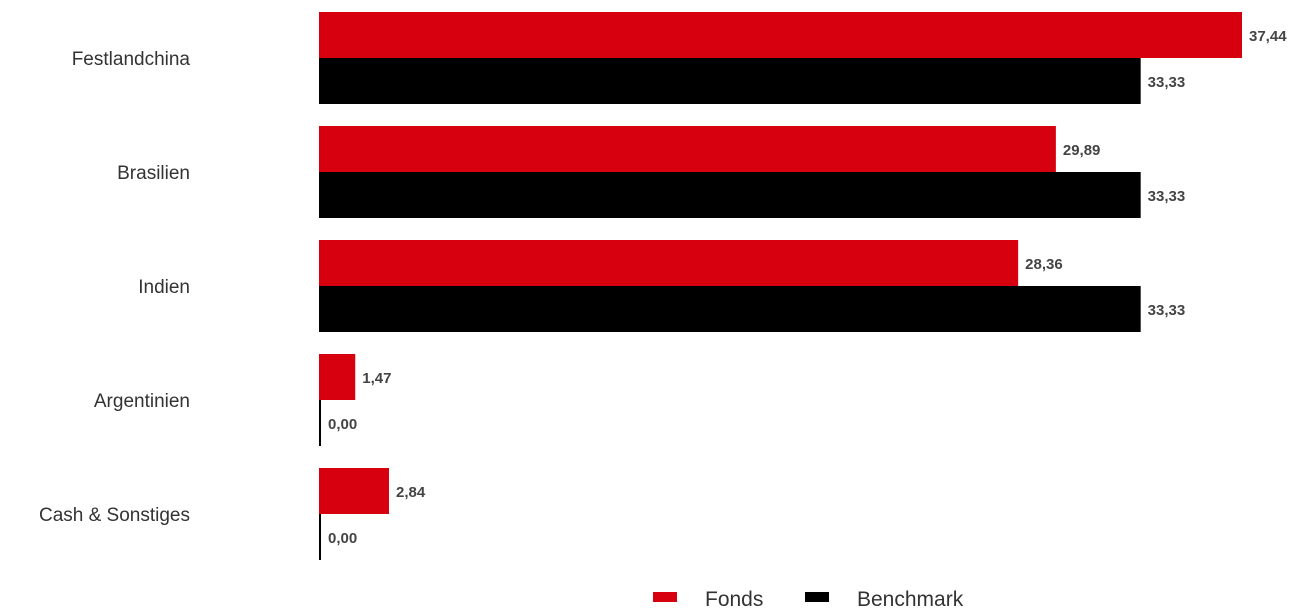  Describe the element at coordinates (114, 515) in the screenshot. I see `category-label-cash-sonstiges: Cash & Sonstiges` at that location.